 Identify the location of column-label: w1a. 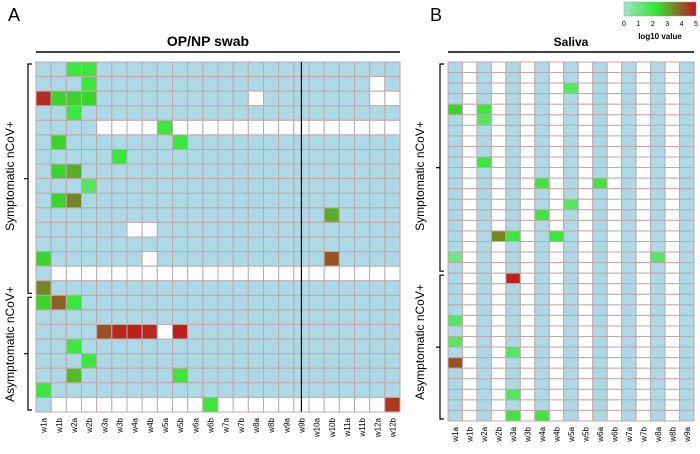
(455, 434).